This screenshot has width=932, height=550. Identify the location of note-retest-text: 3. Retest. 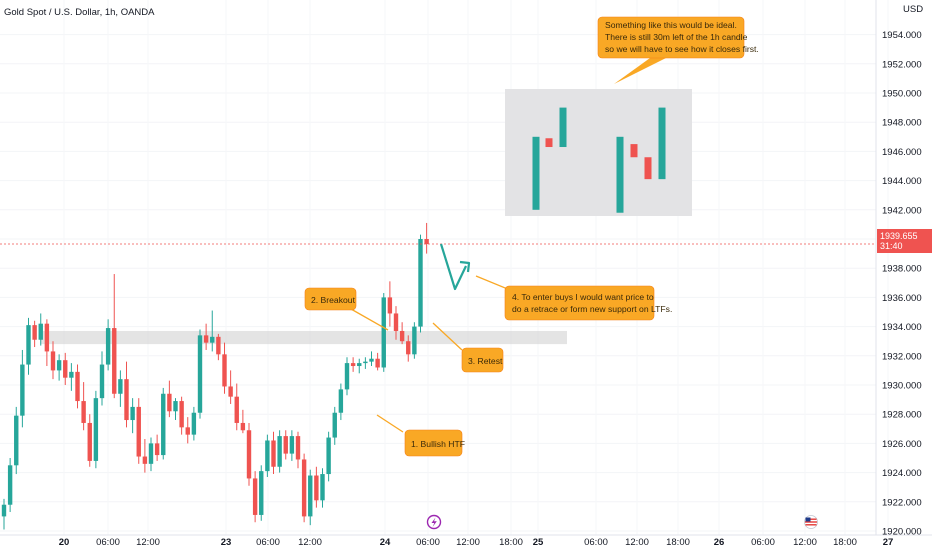
(485, 361).